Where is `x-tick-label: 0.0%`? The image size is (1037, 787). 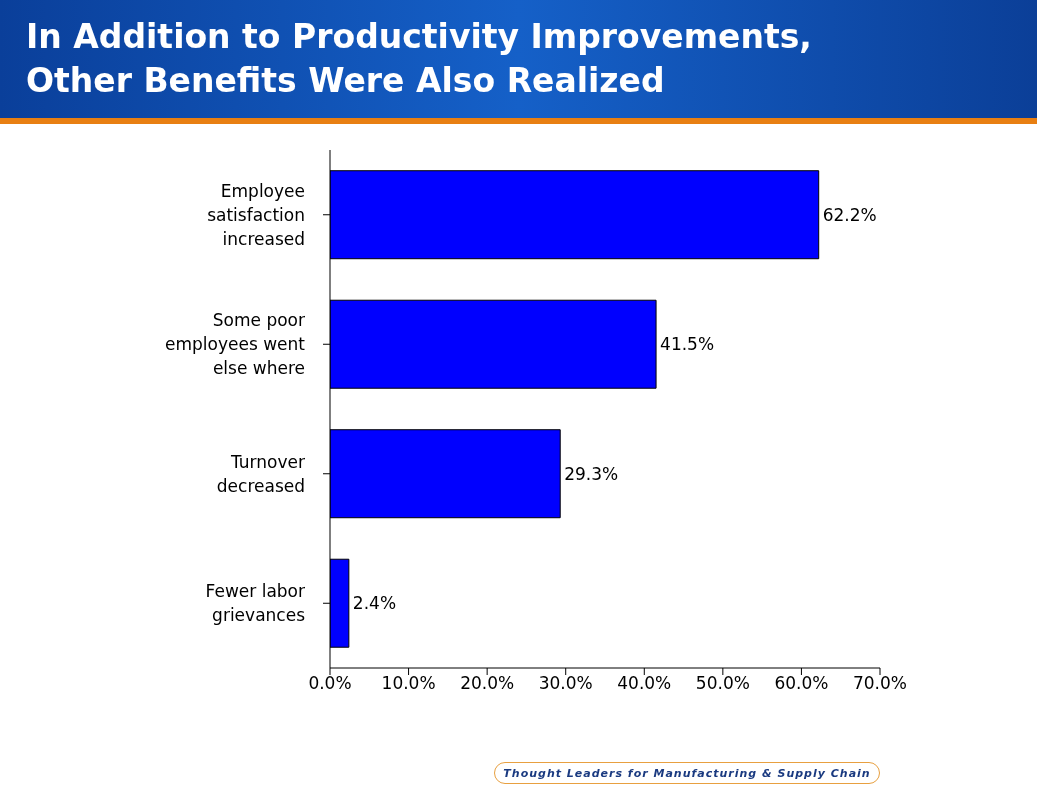 x-tick-label: 0.0% is located at coordinates (330, 683).